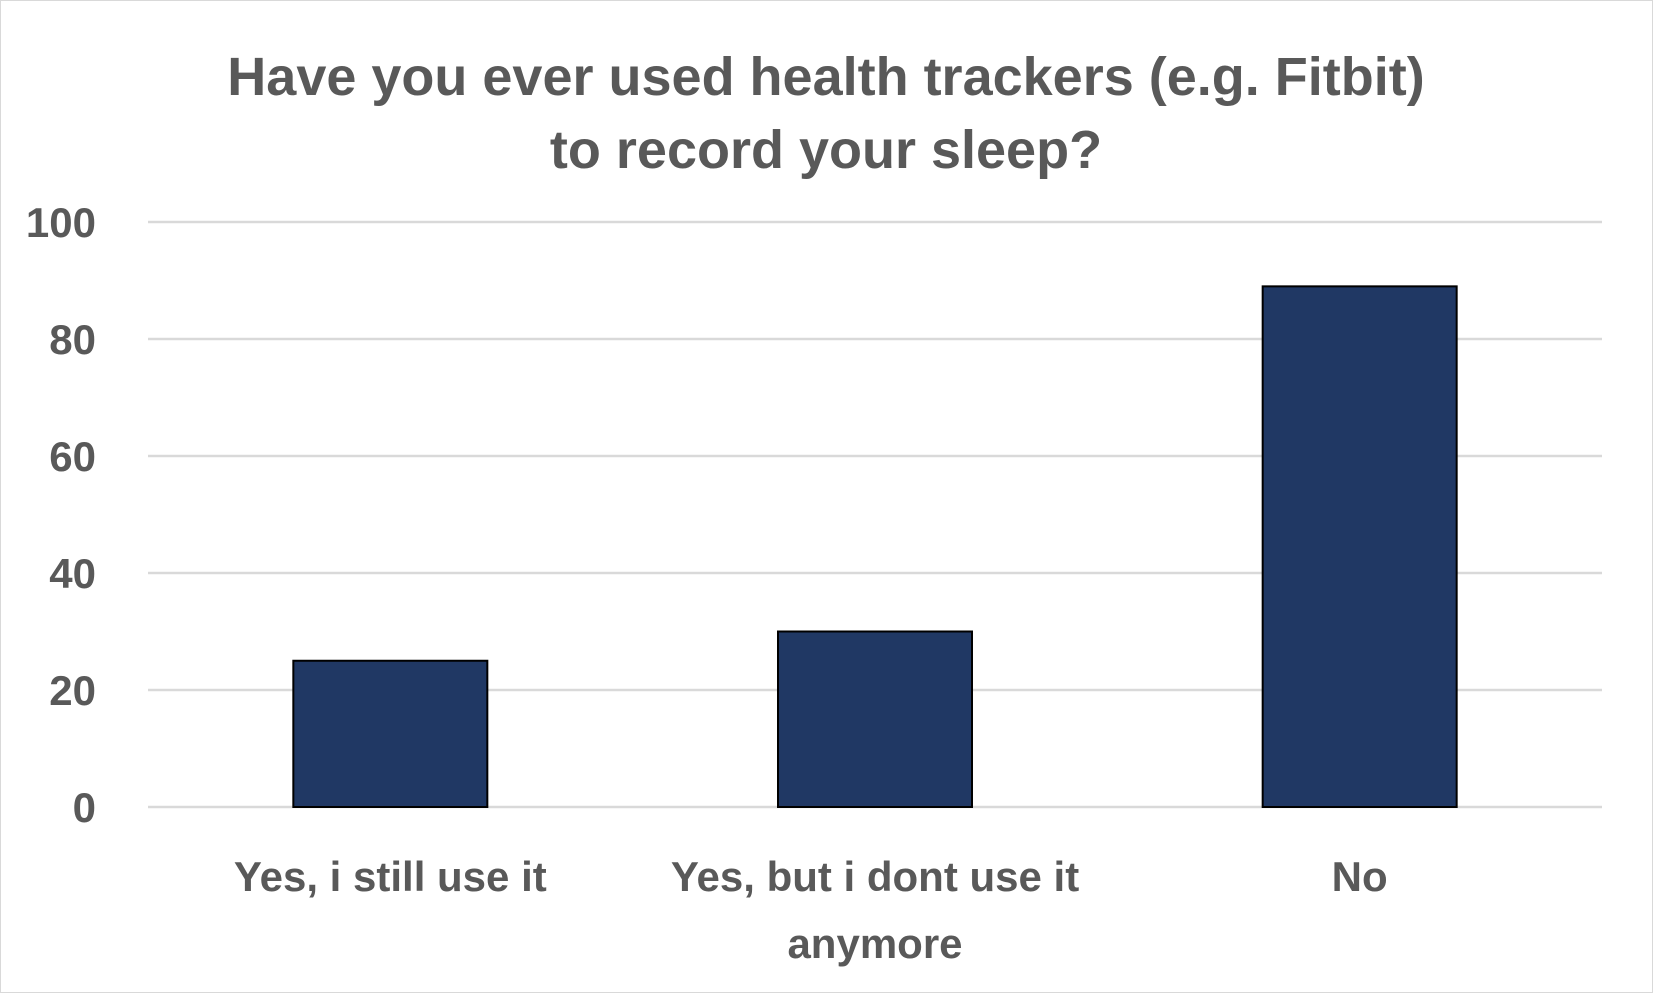 The width and height of the screenshot is (1653, 993). Describe the element at coordinates (875, 876) in the screenshot. I see `x-category-label: Yes, but i dont use it` at that location.